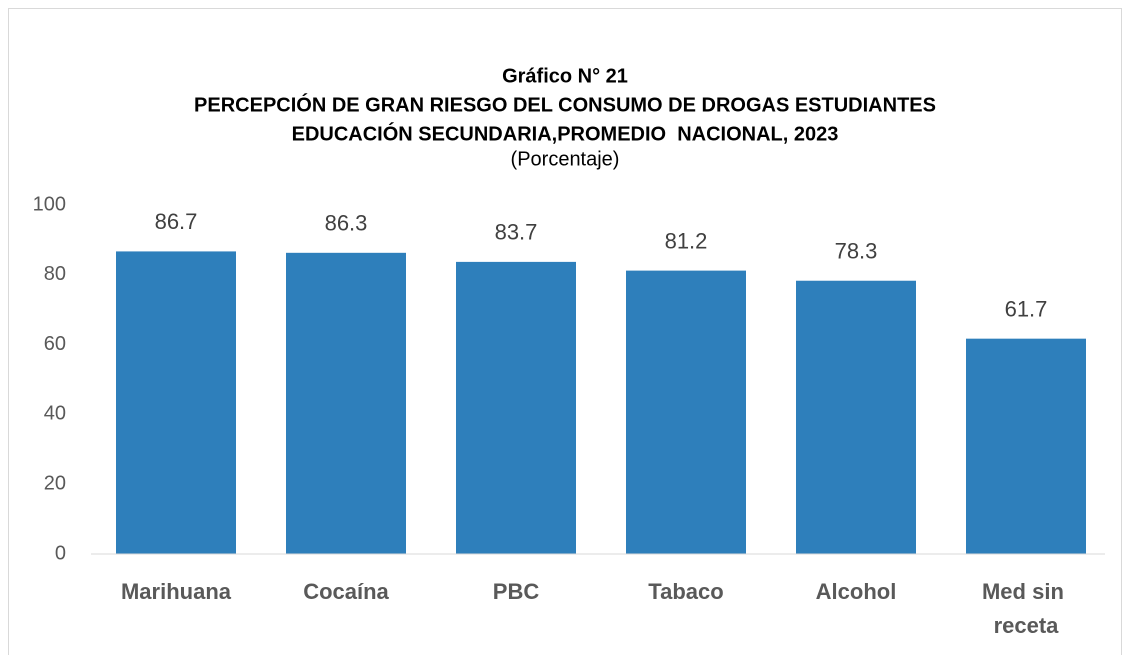 This screenshot has width=1130, height=655. Describe the element at coordinates (516, 591) in the screenshot. I see `x-tick-label: PBC` at that location.